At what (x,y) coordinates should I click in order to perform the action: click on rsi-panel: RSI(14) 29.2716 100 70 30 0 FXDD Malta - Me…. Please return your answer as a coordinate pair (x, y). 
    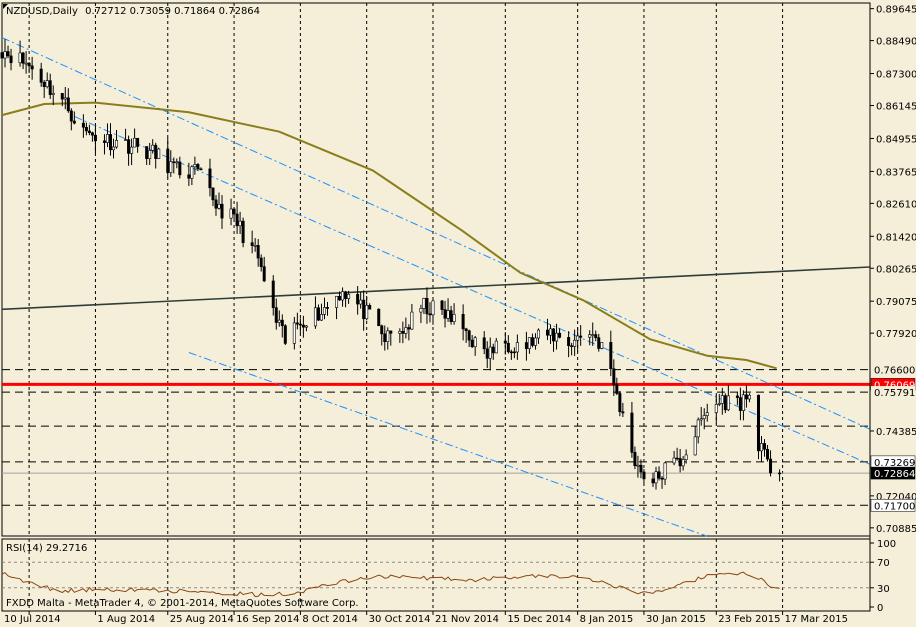
    Looking at the image, I should click on (448, 576).